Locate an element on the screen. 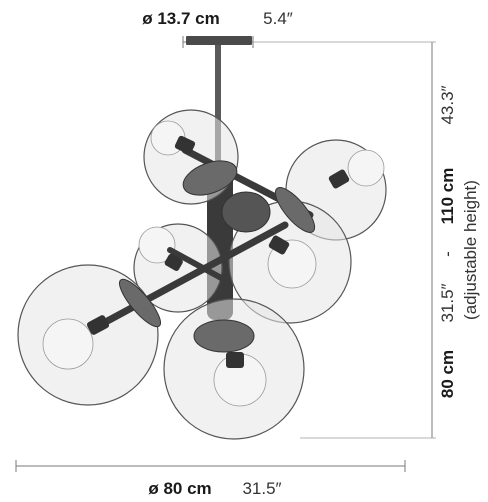 The height and width of the screenshot is (502, 488). socket-top-left is located at coordinates (185, 145).